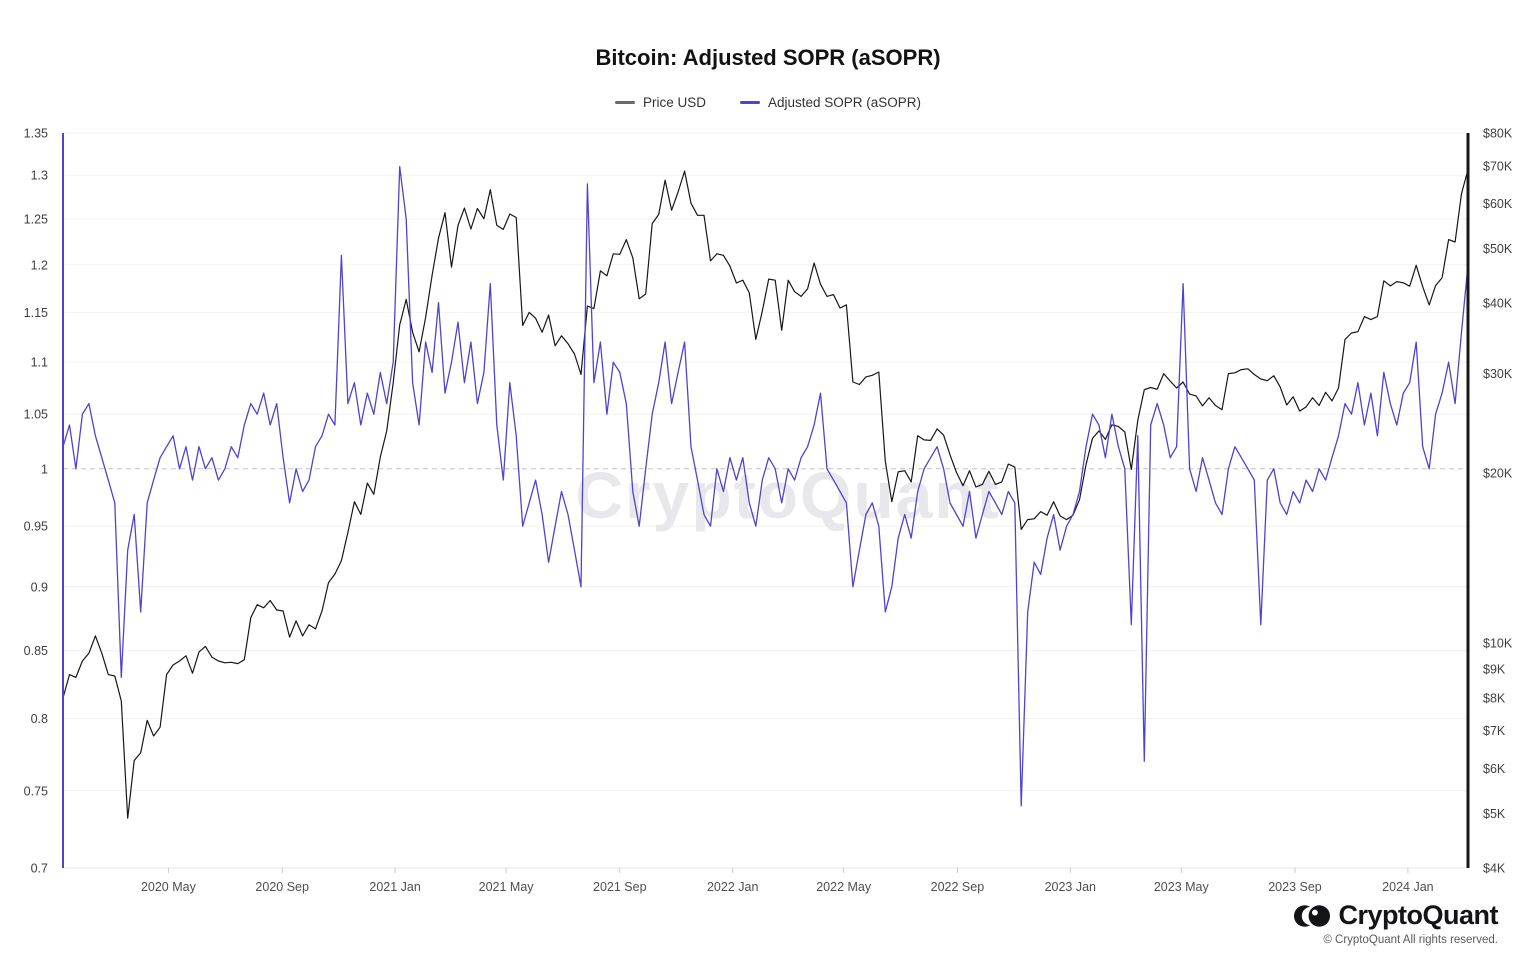 This screenshot has height=967, width=1536. What do you see at coordinates (1498, 304) in the screenshot?
I see `right-axis-tick-label: $40K` at bounding box center [1498, 304].